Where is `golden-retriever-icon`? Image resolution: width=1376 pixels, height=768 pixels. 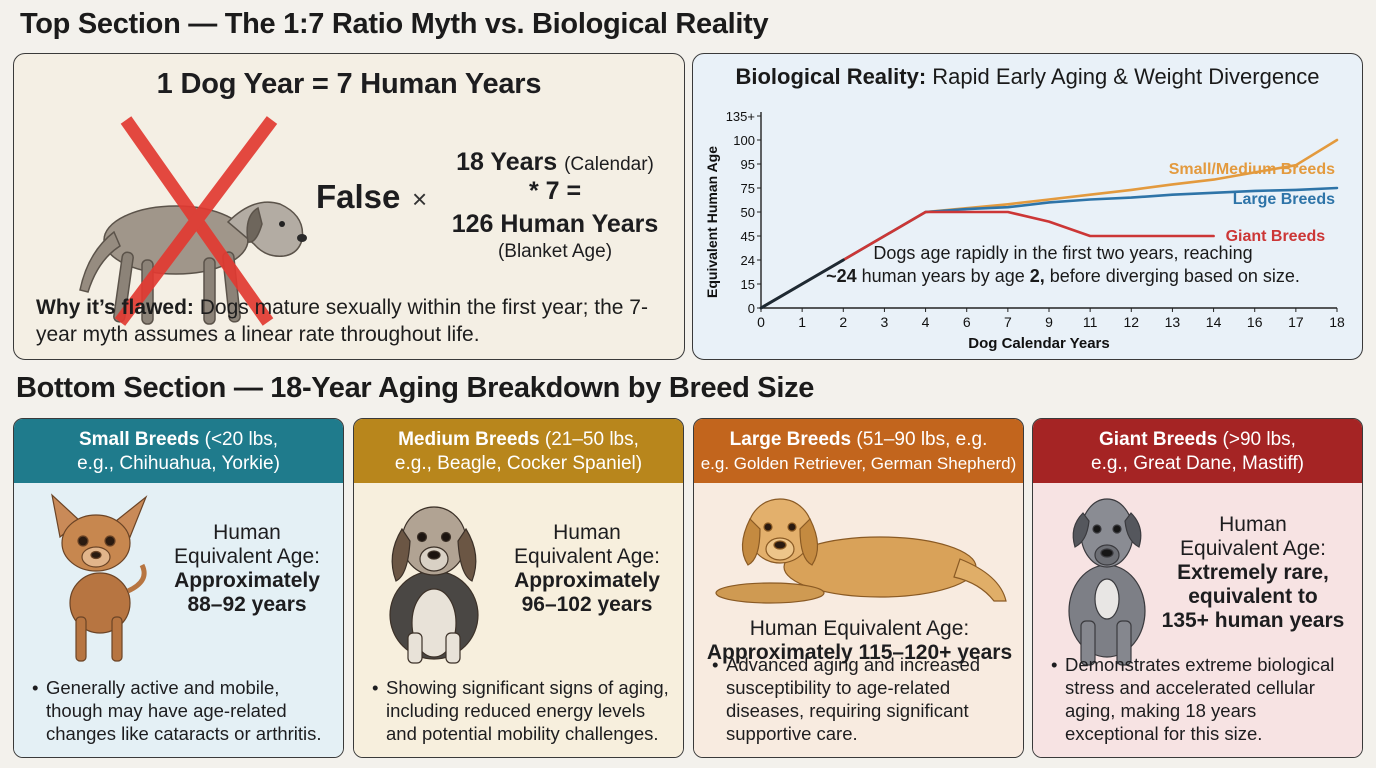 golden-retriever-icon is located at coordinates (861, 551).